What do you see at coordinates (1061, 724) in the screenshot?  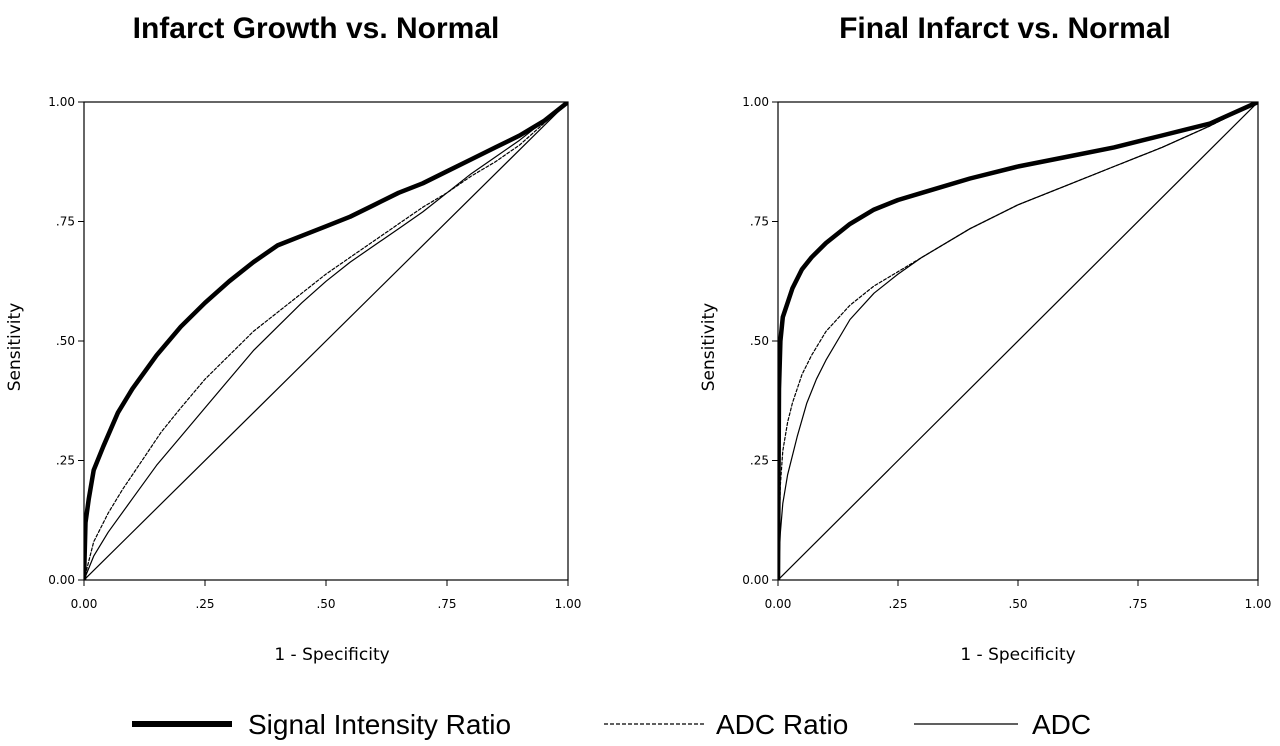 I see `legend-label: ADC` at bounding box center [1061, 724].